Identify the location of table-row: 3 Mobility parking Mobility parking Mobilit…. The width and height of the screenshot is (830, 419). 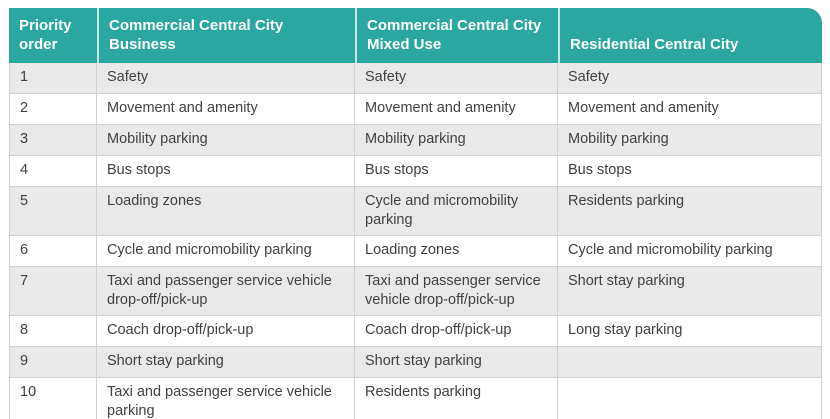
(415, 140).